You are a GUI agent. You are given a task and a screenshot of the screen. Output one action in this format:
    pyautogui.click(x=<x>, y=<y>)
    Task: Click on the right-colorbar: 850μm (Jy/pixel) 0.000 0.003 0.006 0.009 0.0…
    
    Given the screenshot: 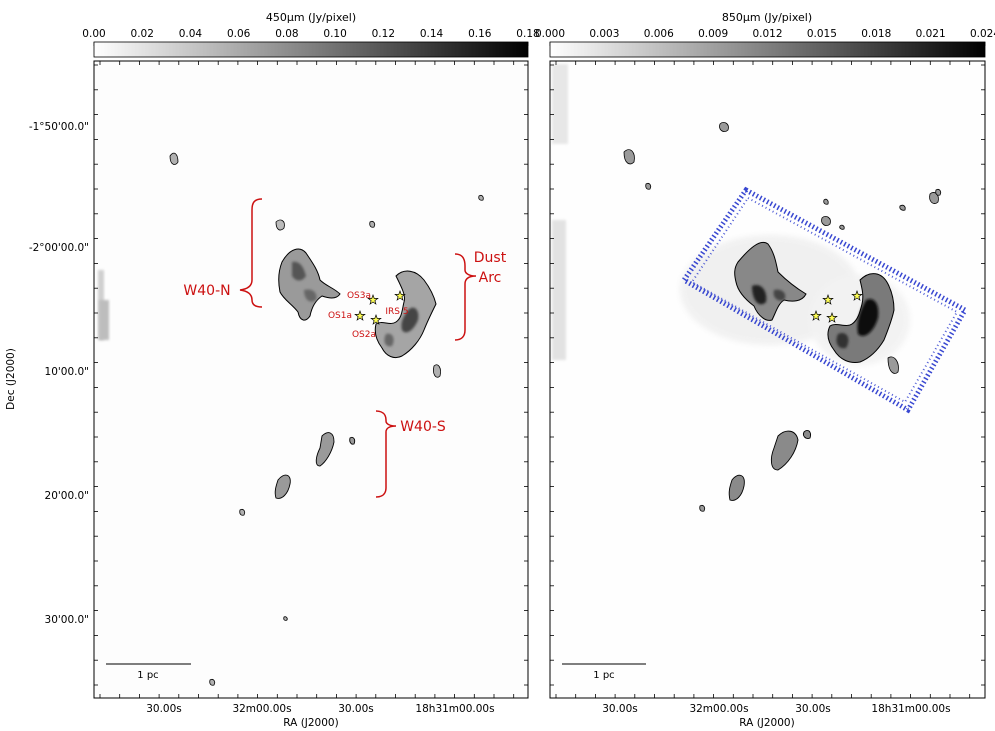 What is the action you would take?
    pyautogui.click(x=765, y=34)
    